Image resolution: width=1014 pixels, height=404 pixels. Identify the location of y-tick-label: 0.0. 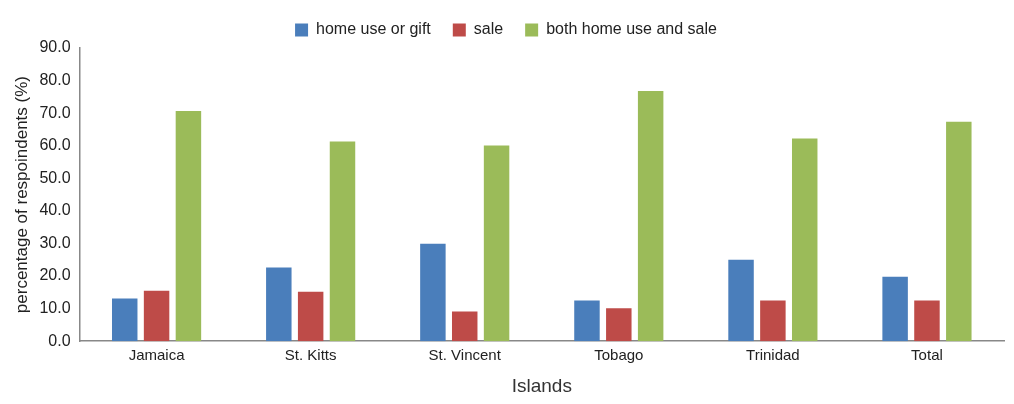
(59, 340).